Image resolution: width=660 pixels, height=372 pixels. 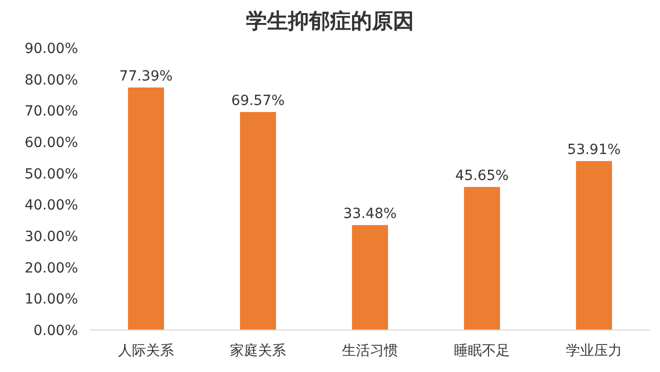 I want to click on data-label: 77.39%, so click(x=146, y=76).